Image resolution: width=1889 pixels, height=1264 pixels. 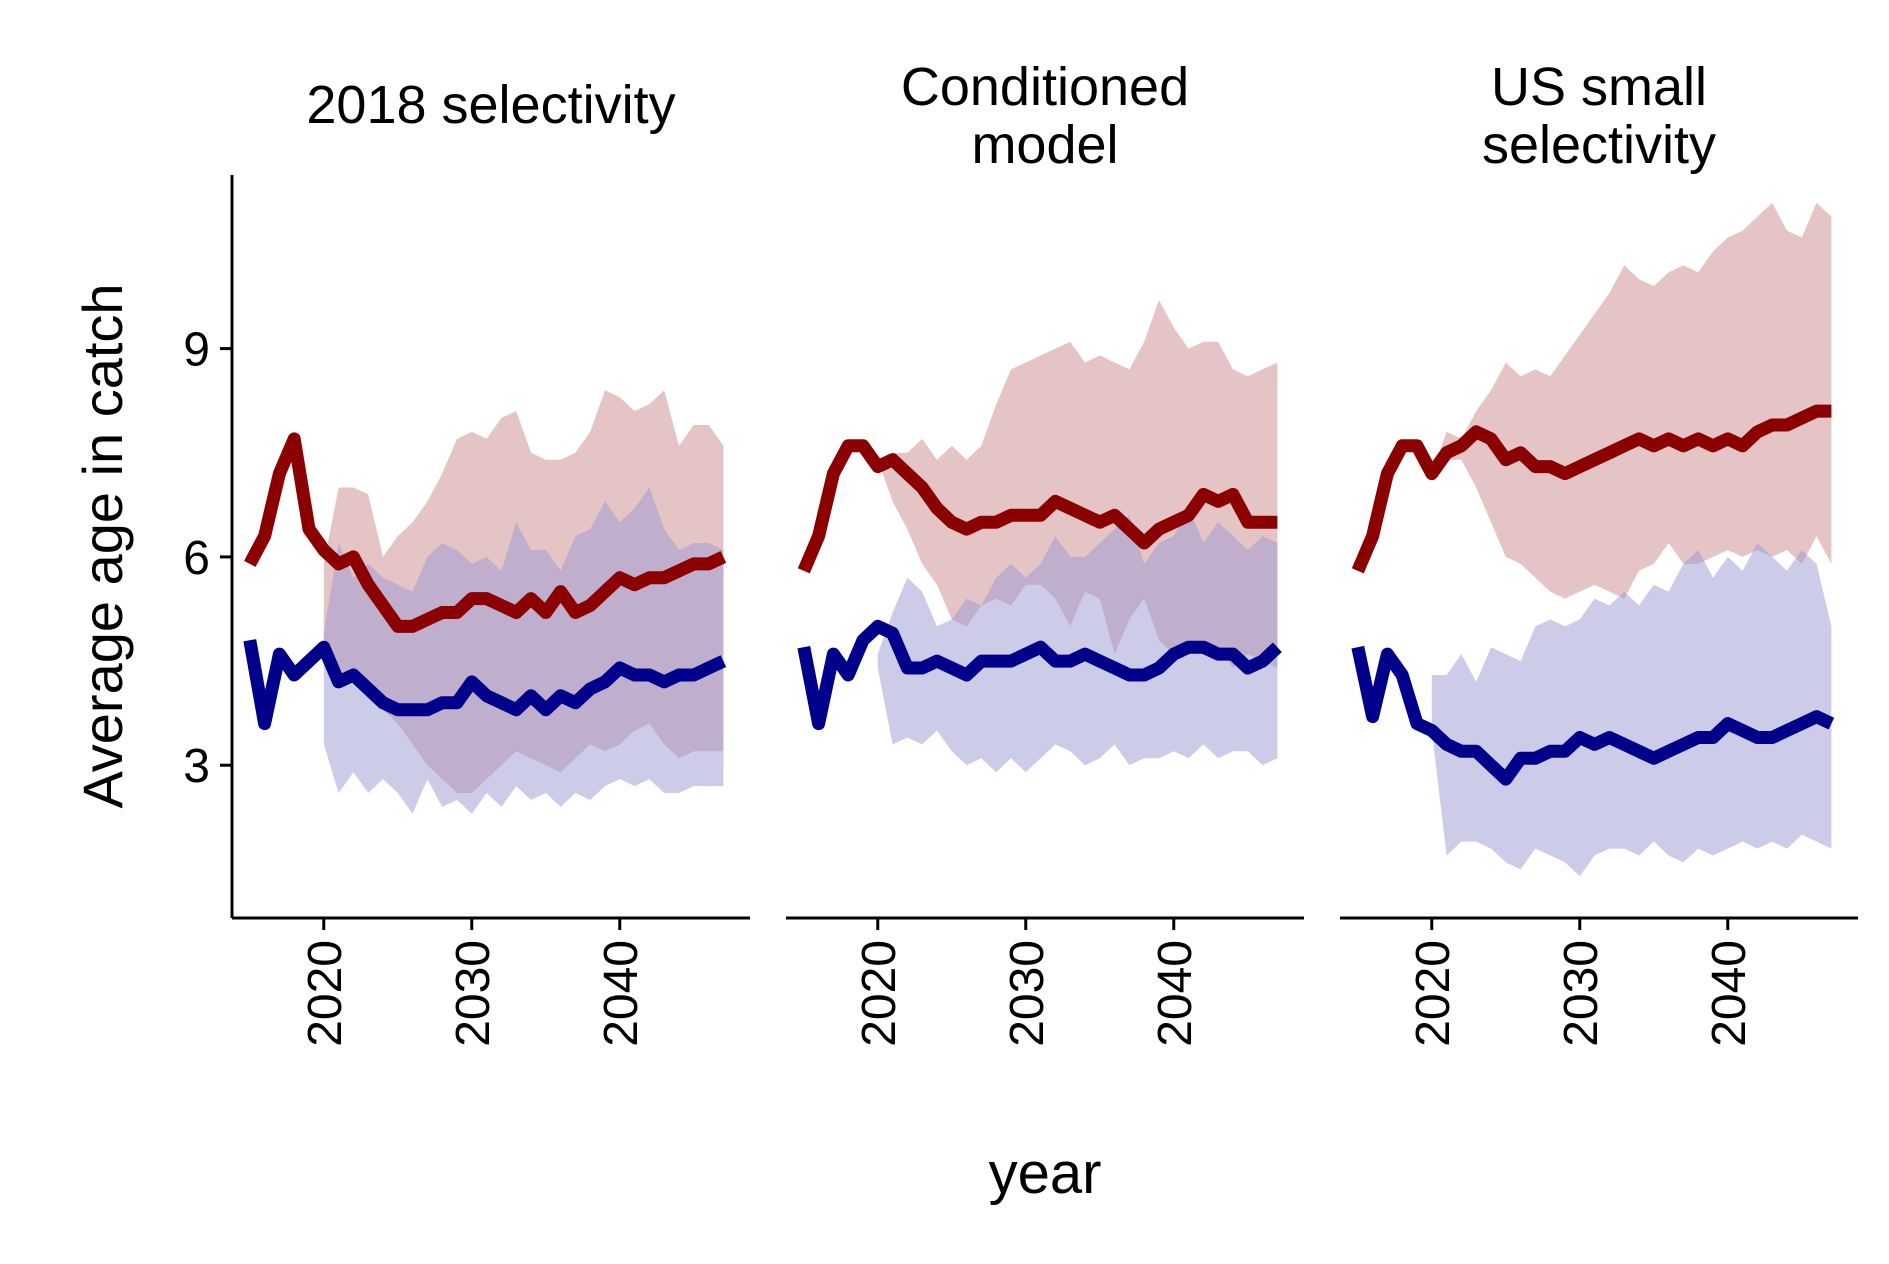 What do you see at coordinates (490, 105) in the screenshot?
I see `panel-title: 2018 selectivity` at bounding box center [490, 105].